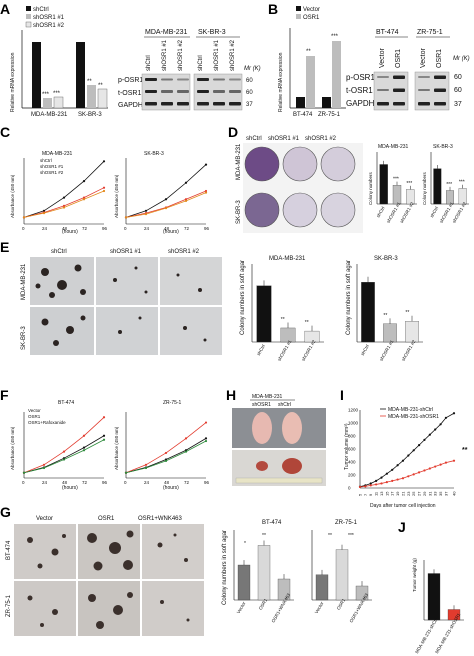 Image resolution: width=474 pixels, height=656 pixels. Describe the element at coordinates (387, 32) in the screenshot. I see `blot-cell-line: BT-474` at that location.